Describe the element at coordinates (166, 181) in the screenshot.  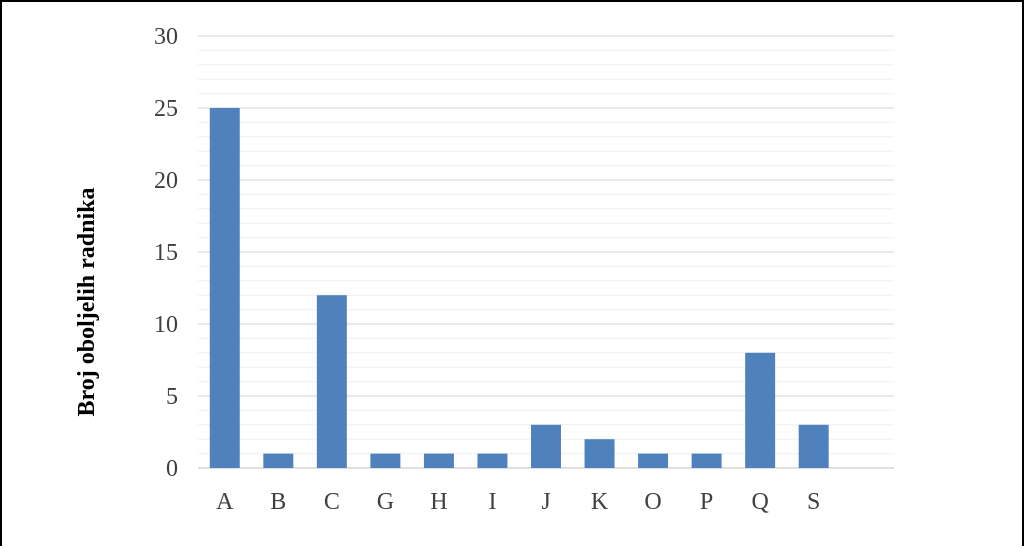
I see `y-tick-label: 20` at that location.